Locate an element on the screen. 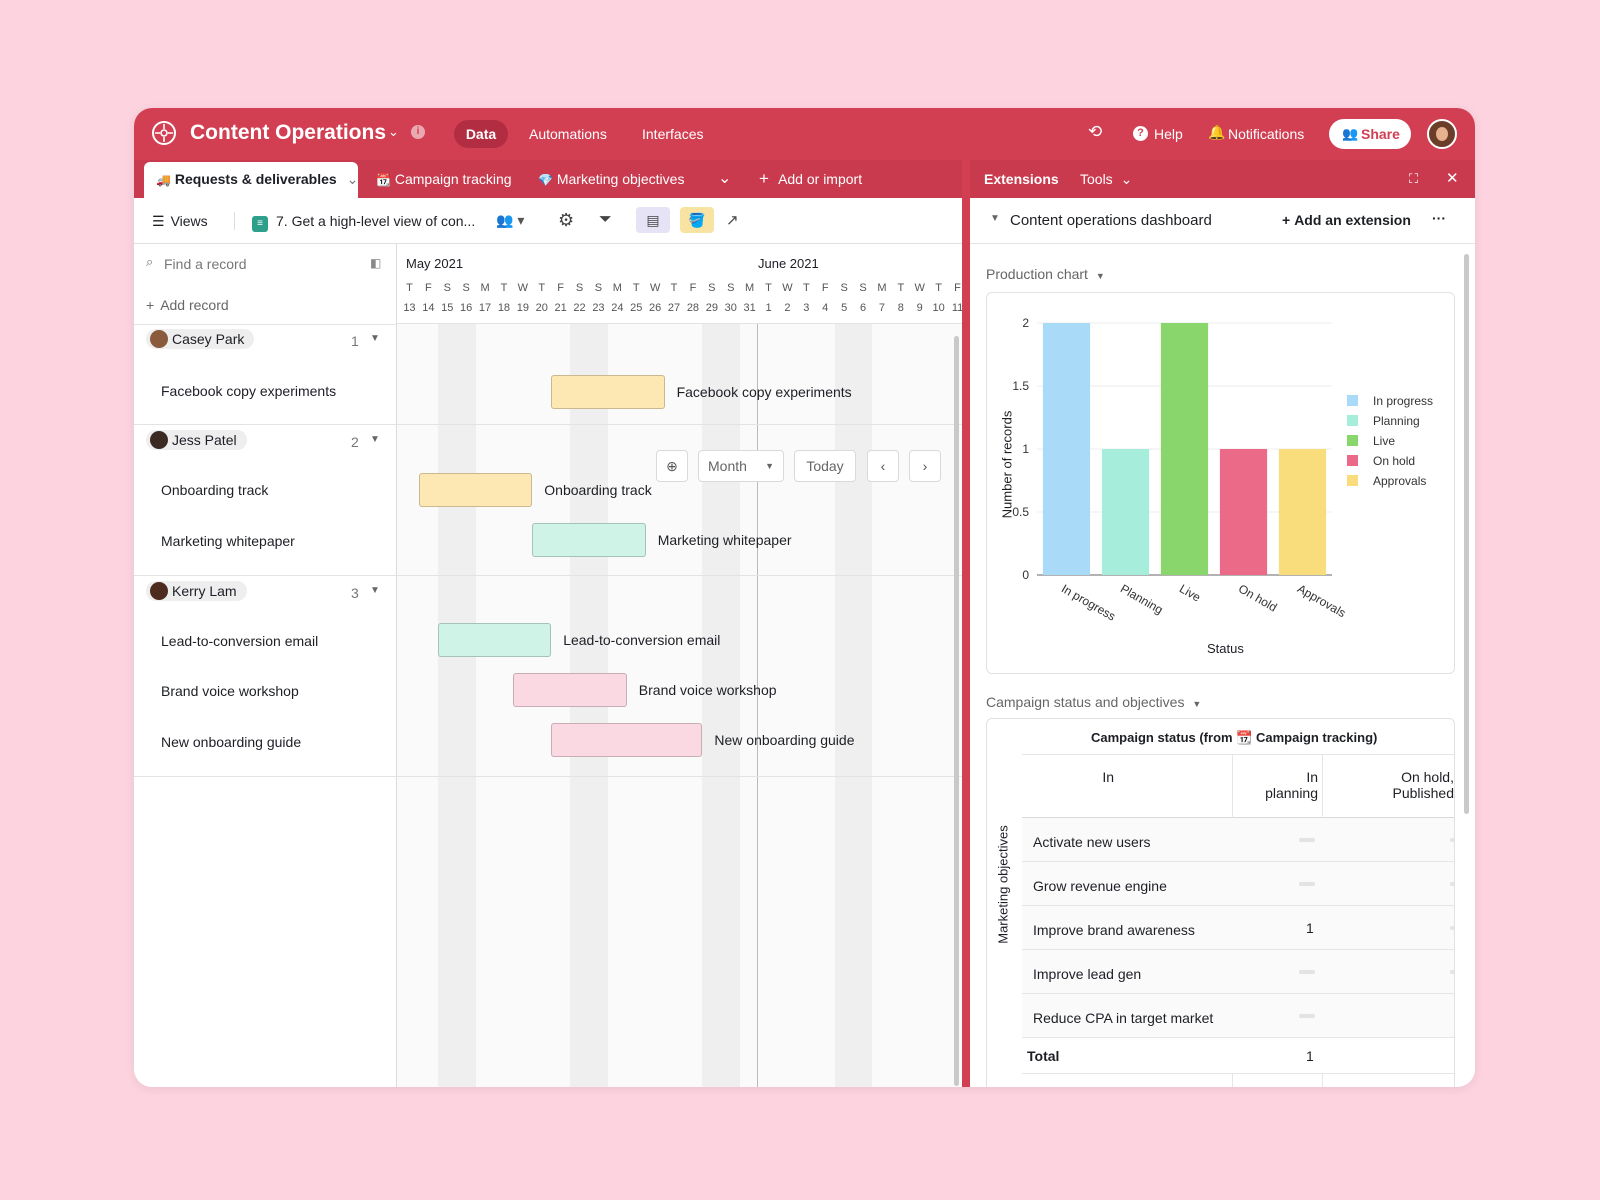 The height and width of the screenshot is (1200, 1600). panel-scrollbar is located at coordinates (1466, 534).